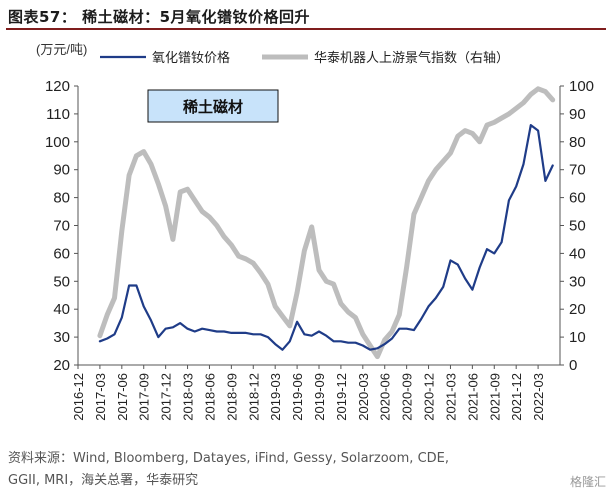 Image resolution: width=614 pixels, height=498 pixels. Describe the element at coordinates (407, 397) in the screenshot. I see `x-tick-label: 2020-09` at that location.